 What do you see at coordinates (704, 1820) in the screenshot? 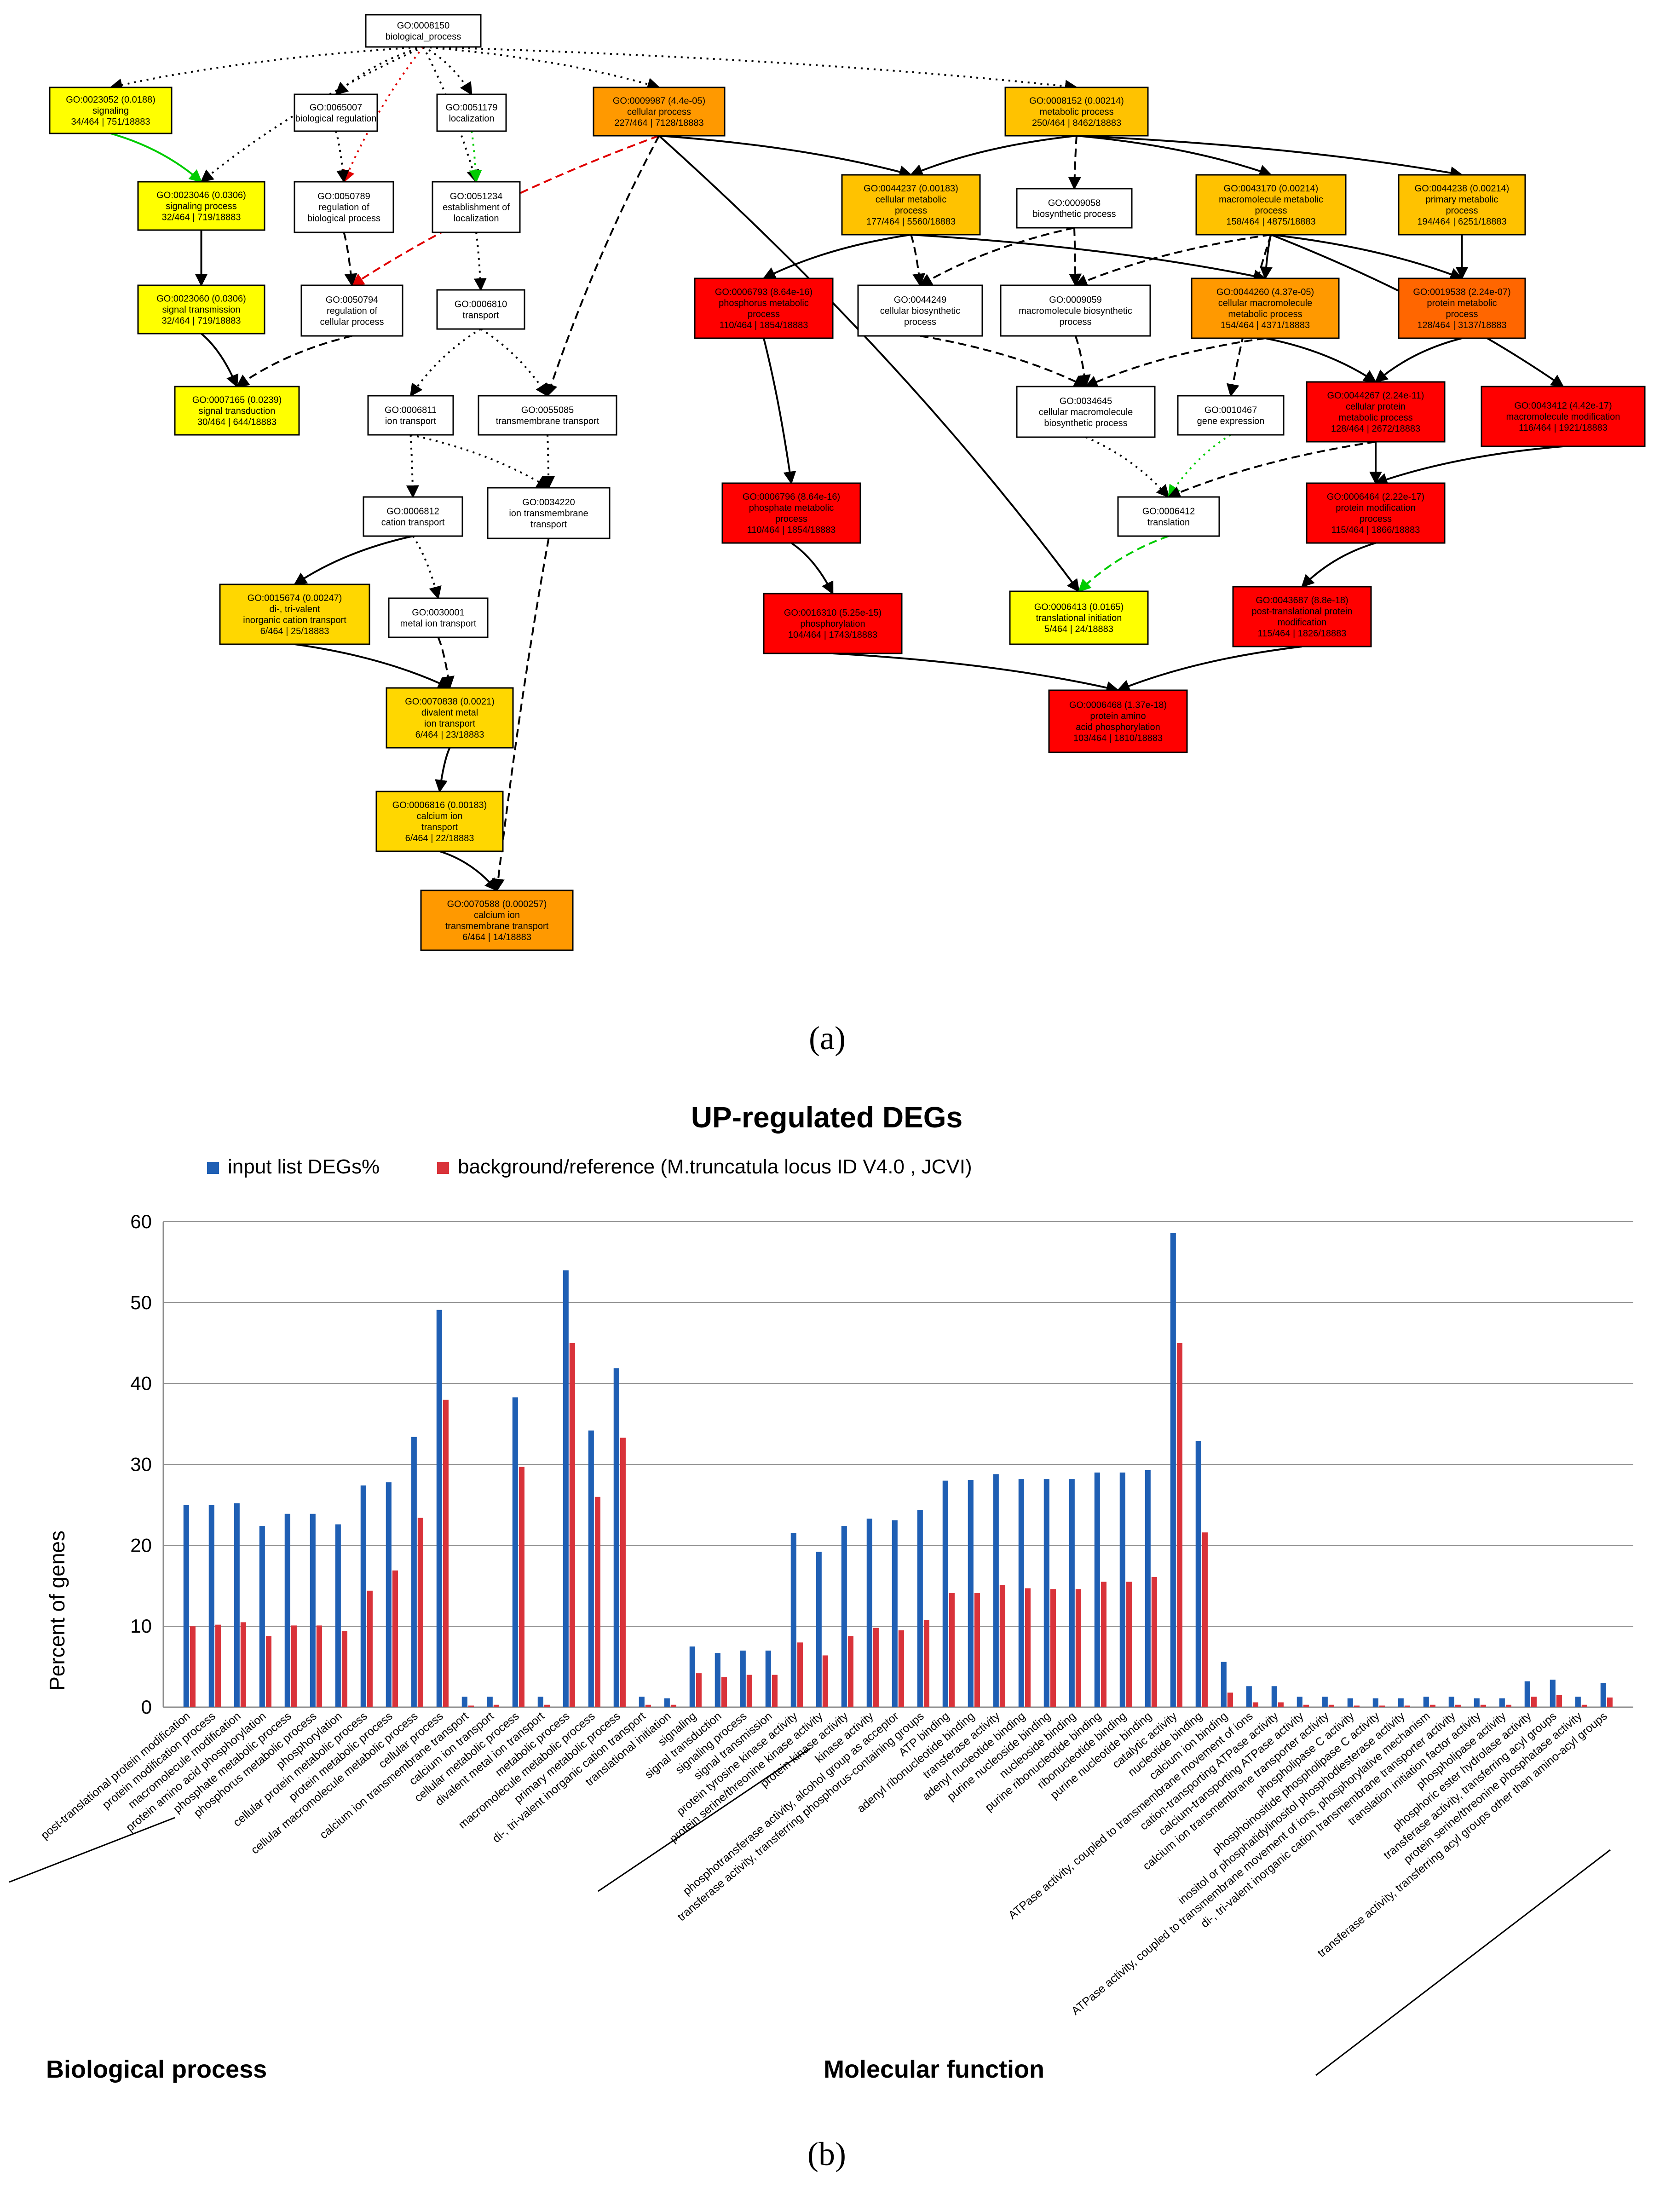
I see `group-divider-mf-left` at bounding box center [704, 1820].